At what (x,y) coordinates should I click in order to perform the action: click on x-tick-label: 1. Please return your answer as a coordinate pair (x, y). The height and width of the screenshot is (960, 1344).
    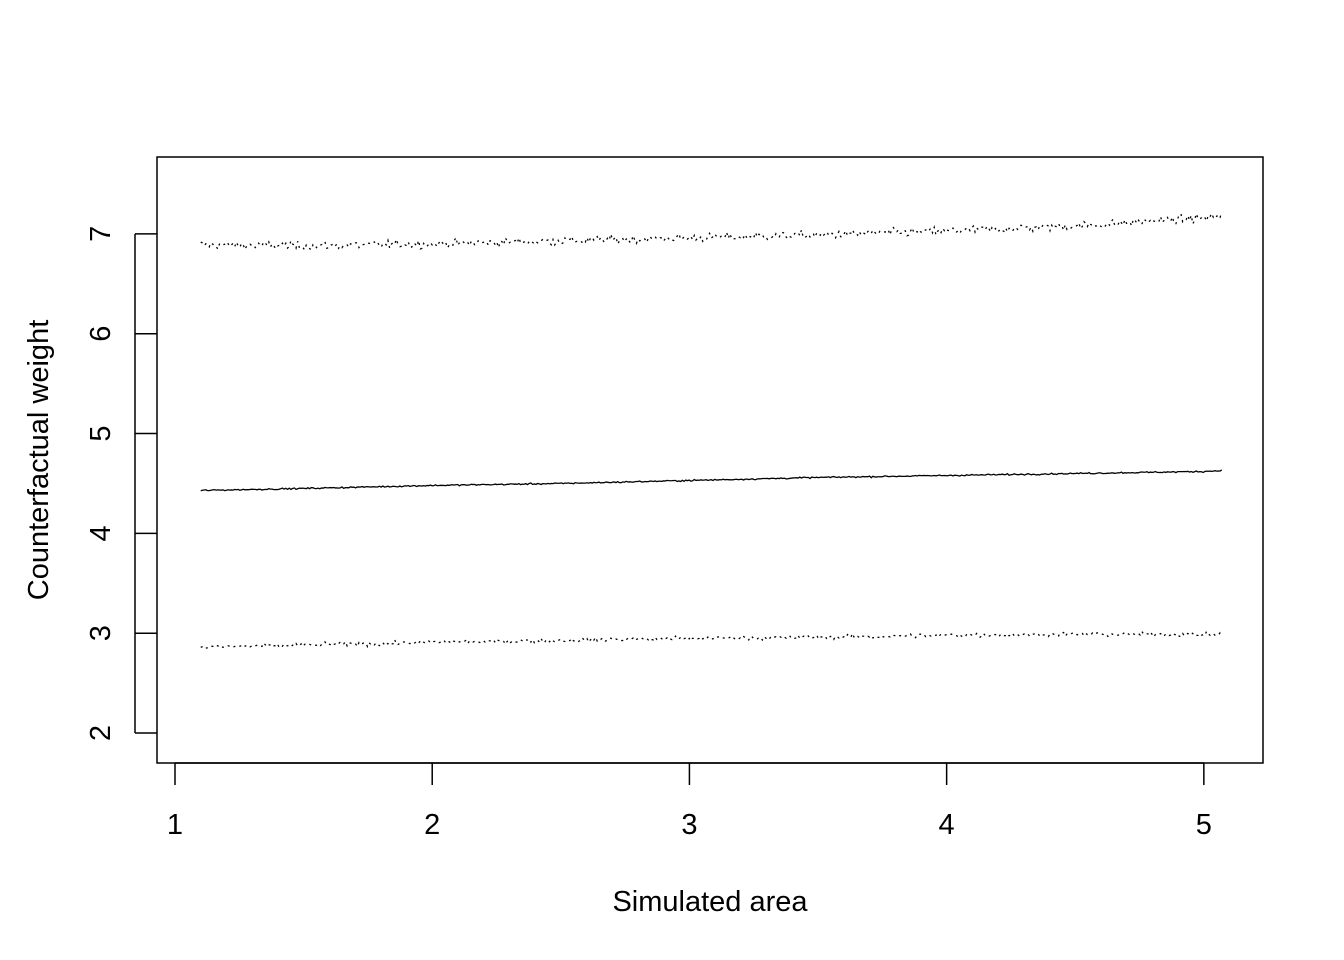
    Looking at the image, I should click on (175, 825).